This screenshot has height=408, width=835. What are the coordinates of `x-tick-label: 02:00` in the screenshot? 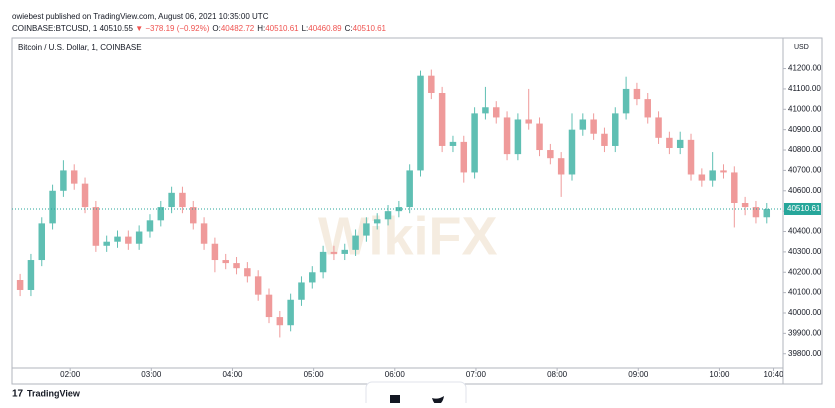 It's located at (70, 374).